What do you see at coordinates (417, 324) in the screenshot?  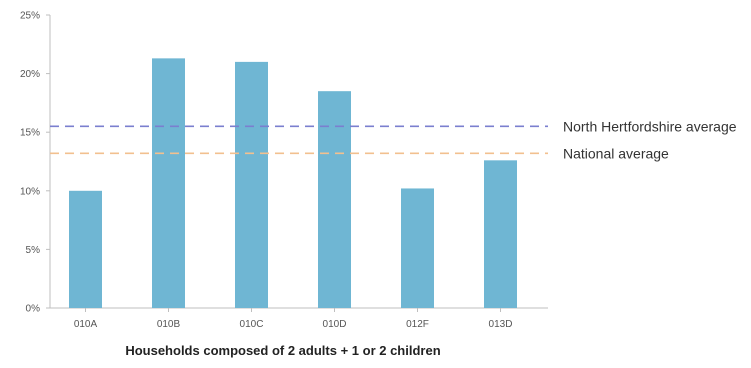 I see `x-tick-label: 012F` at bounding box center [417, 324].